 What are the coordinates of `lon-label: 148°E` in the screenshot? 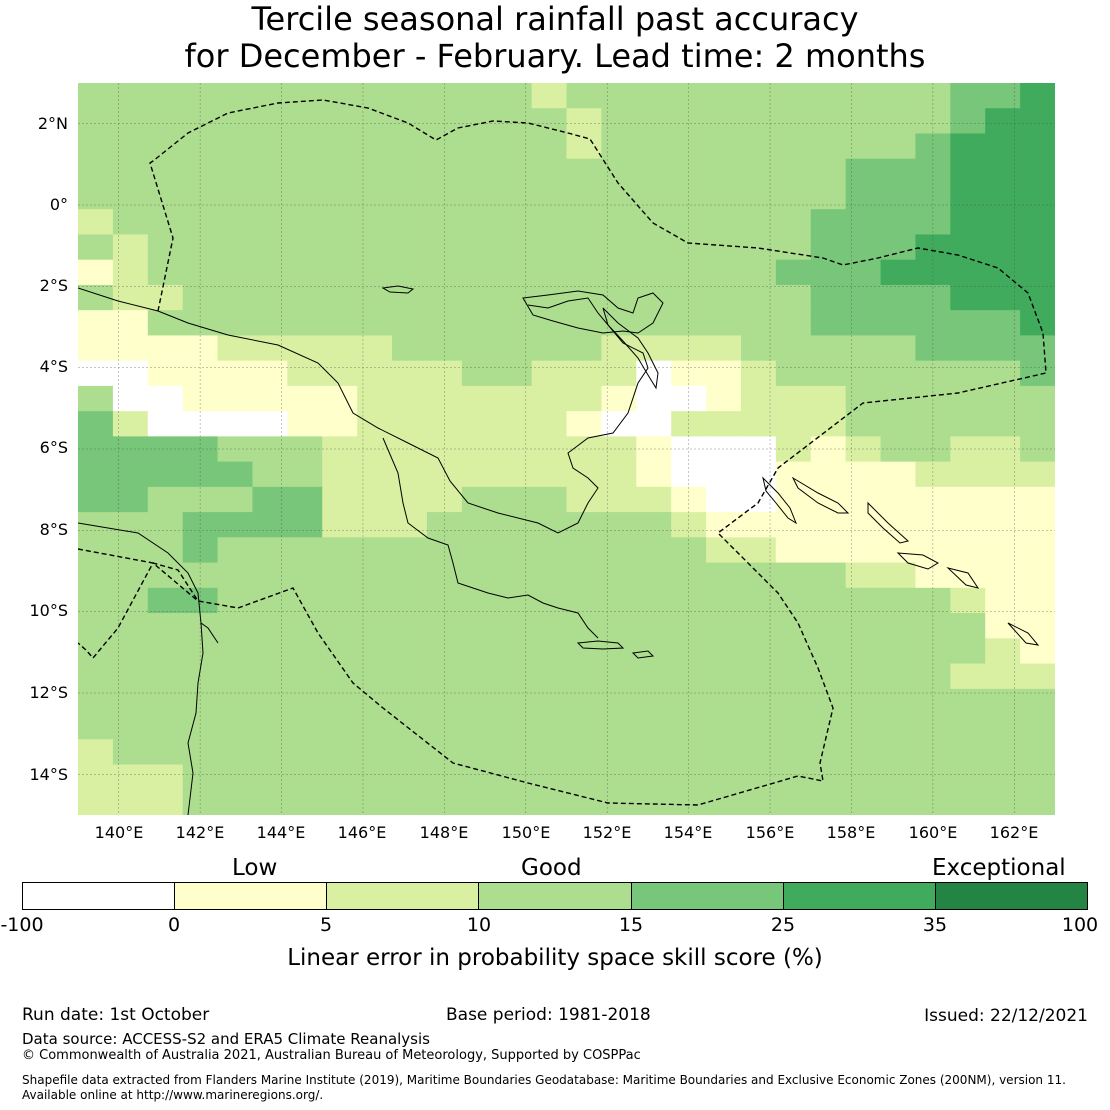 It's located at (444, 832).